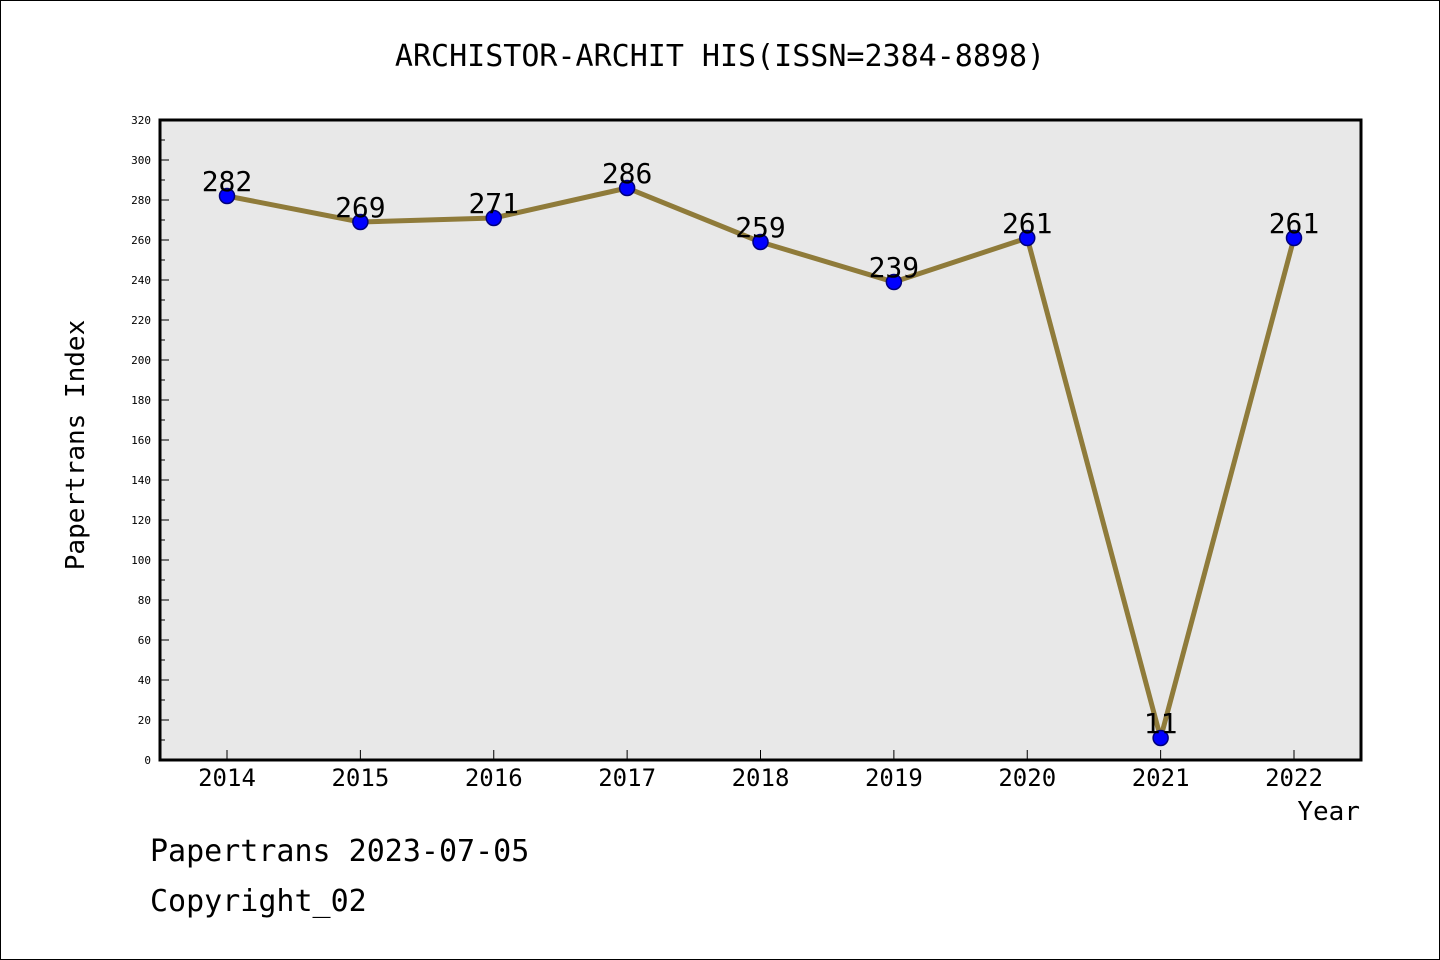 The height and width of the screenshot is (960, 1440). I want to click on x-tick-label: 2019, so click(894, 778).